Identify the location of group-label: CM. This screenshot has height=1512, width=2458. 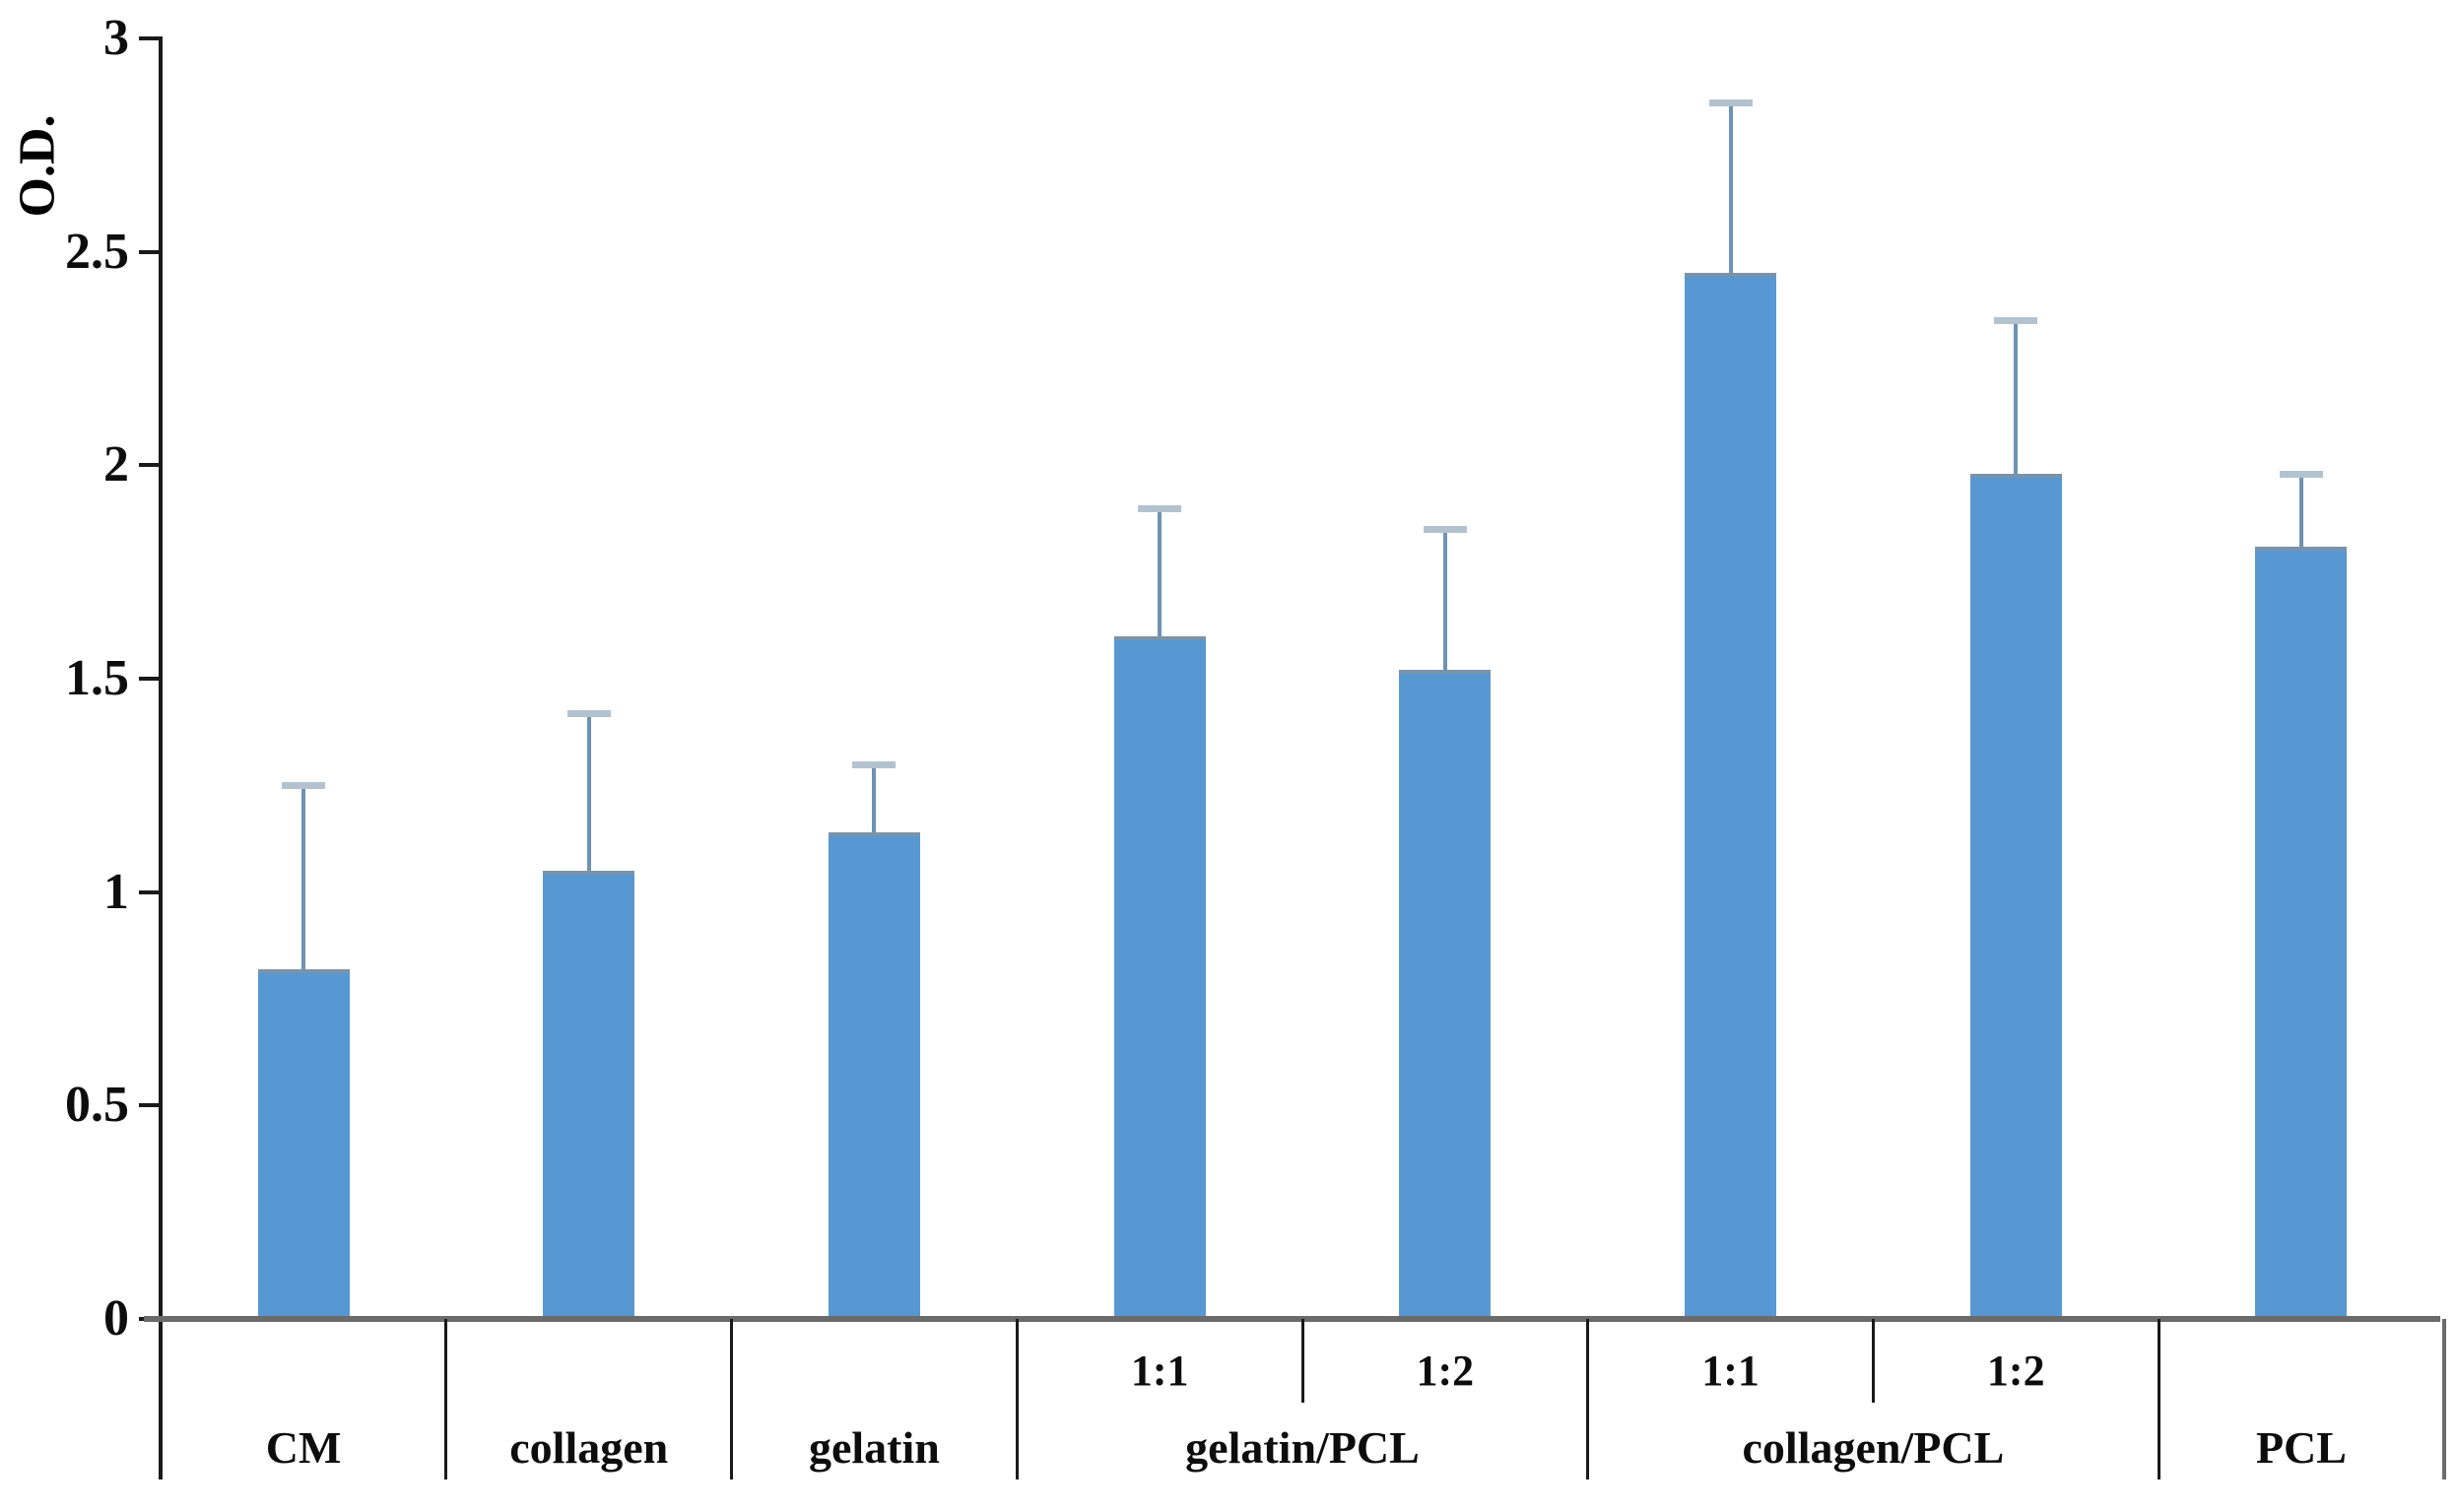
(303, 1447).